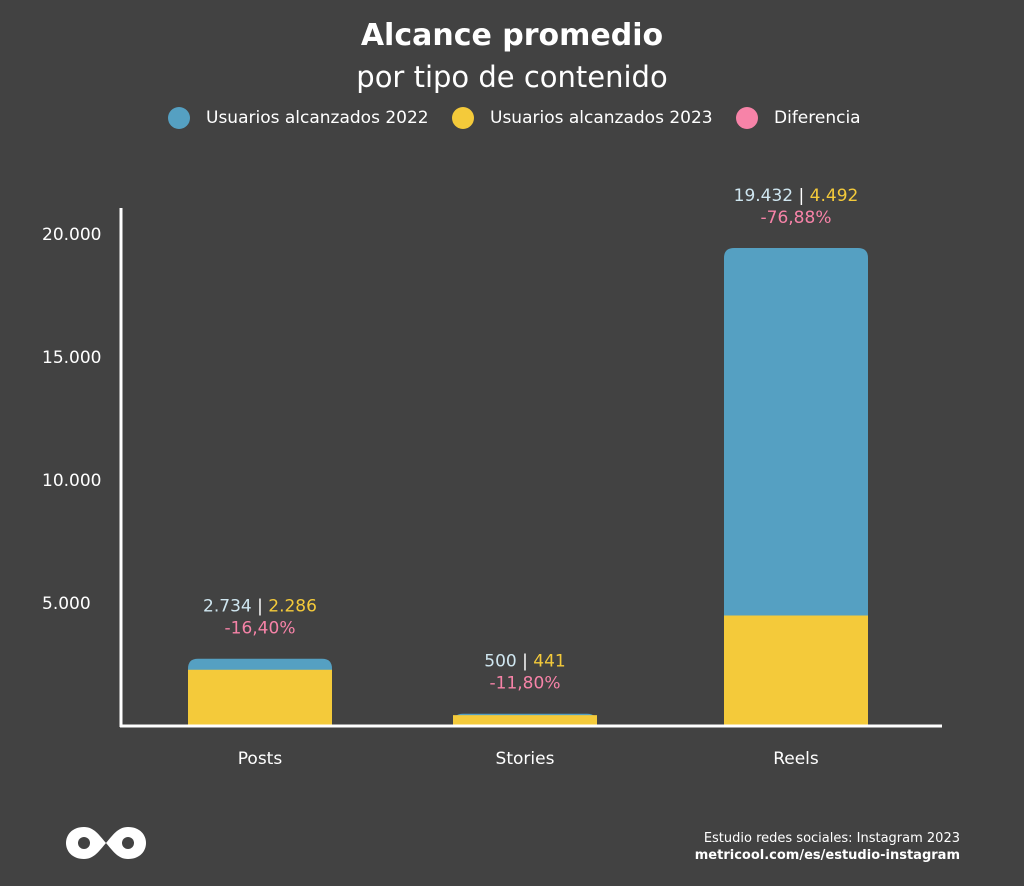 The image size is (1024, 886). I want to click on chart-subtitle: por tipo de contenido, so click(512, 77).